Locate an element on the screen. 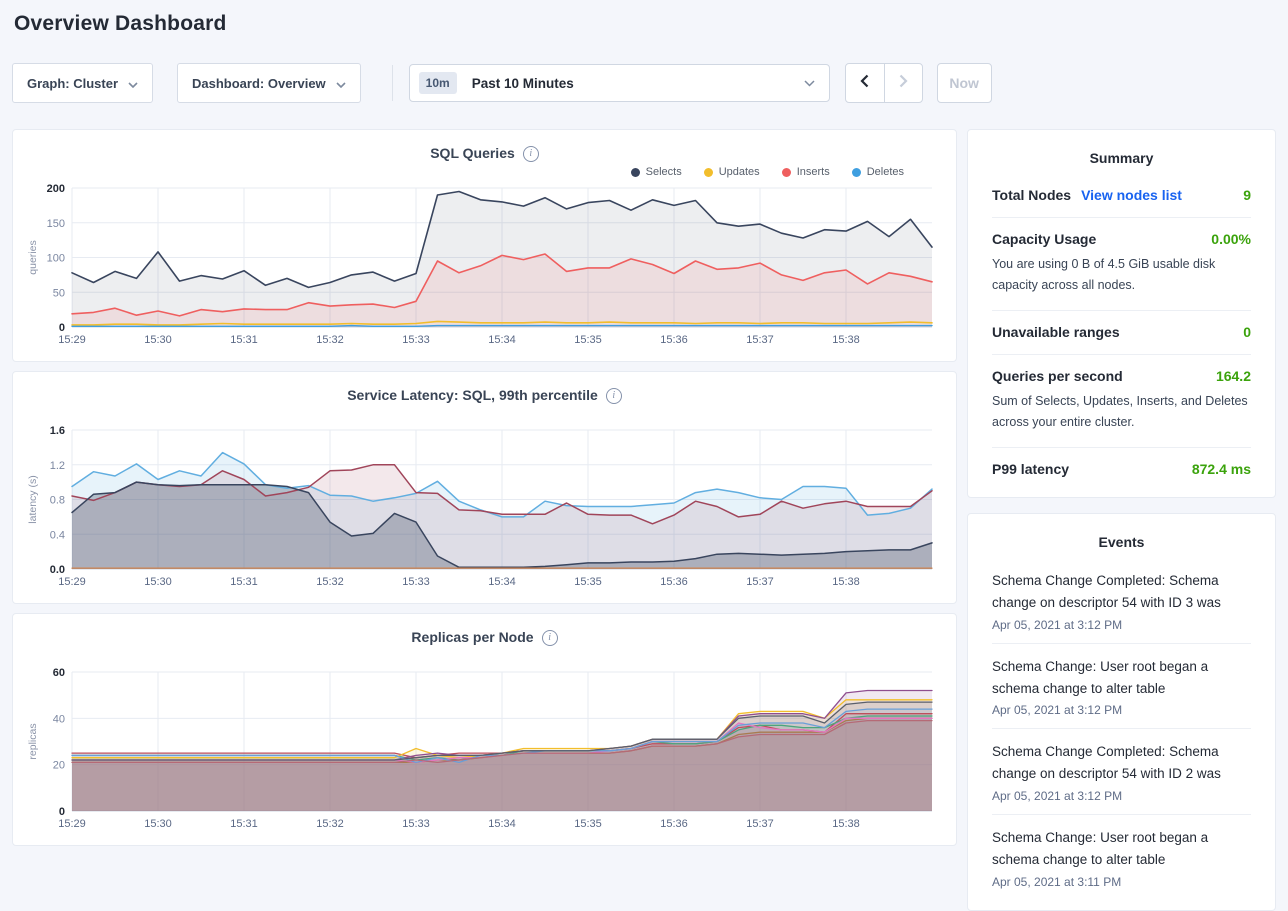  chart-legend: Selects Updates Inserts Deletes is located at coordinates (484, 172).